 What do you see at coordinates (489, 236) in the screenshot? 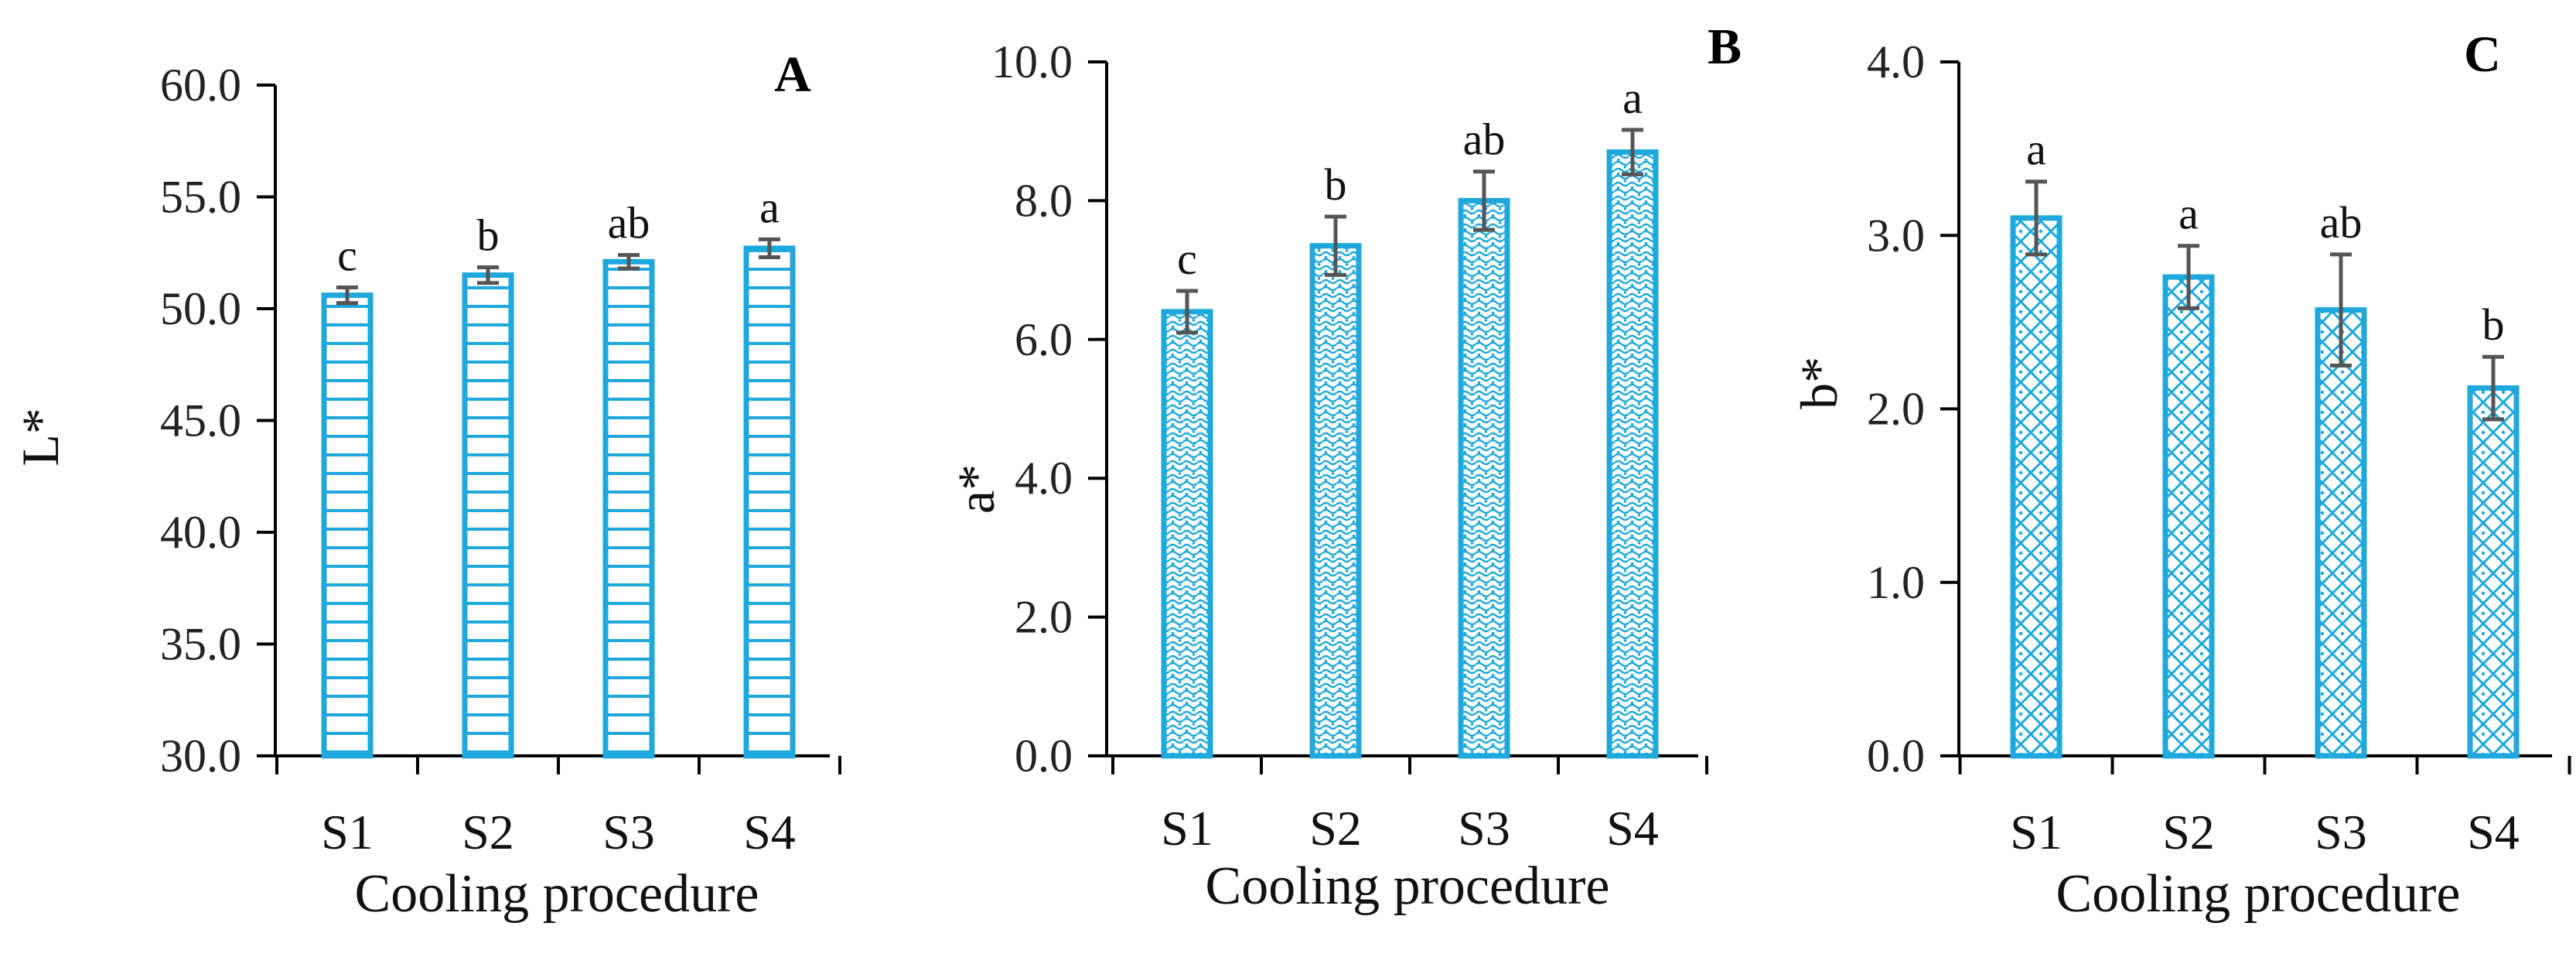
I see `panel-a-significance-label: b` at bounding box center [489, 236].